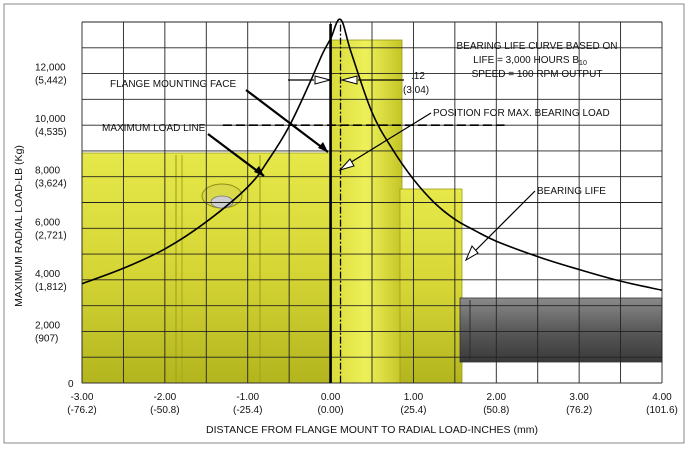  I want to click on mount-hole-bolt, so click(222, 202).